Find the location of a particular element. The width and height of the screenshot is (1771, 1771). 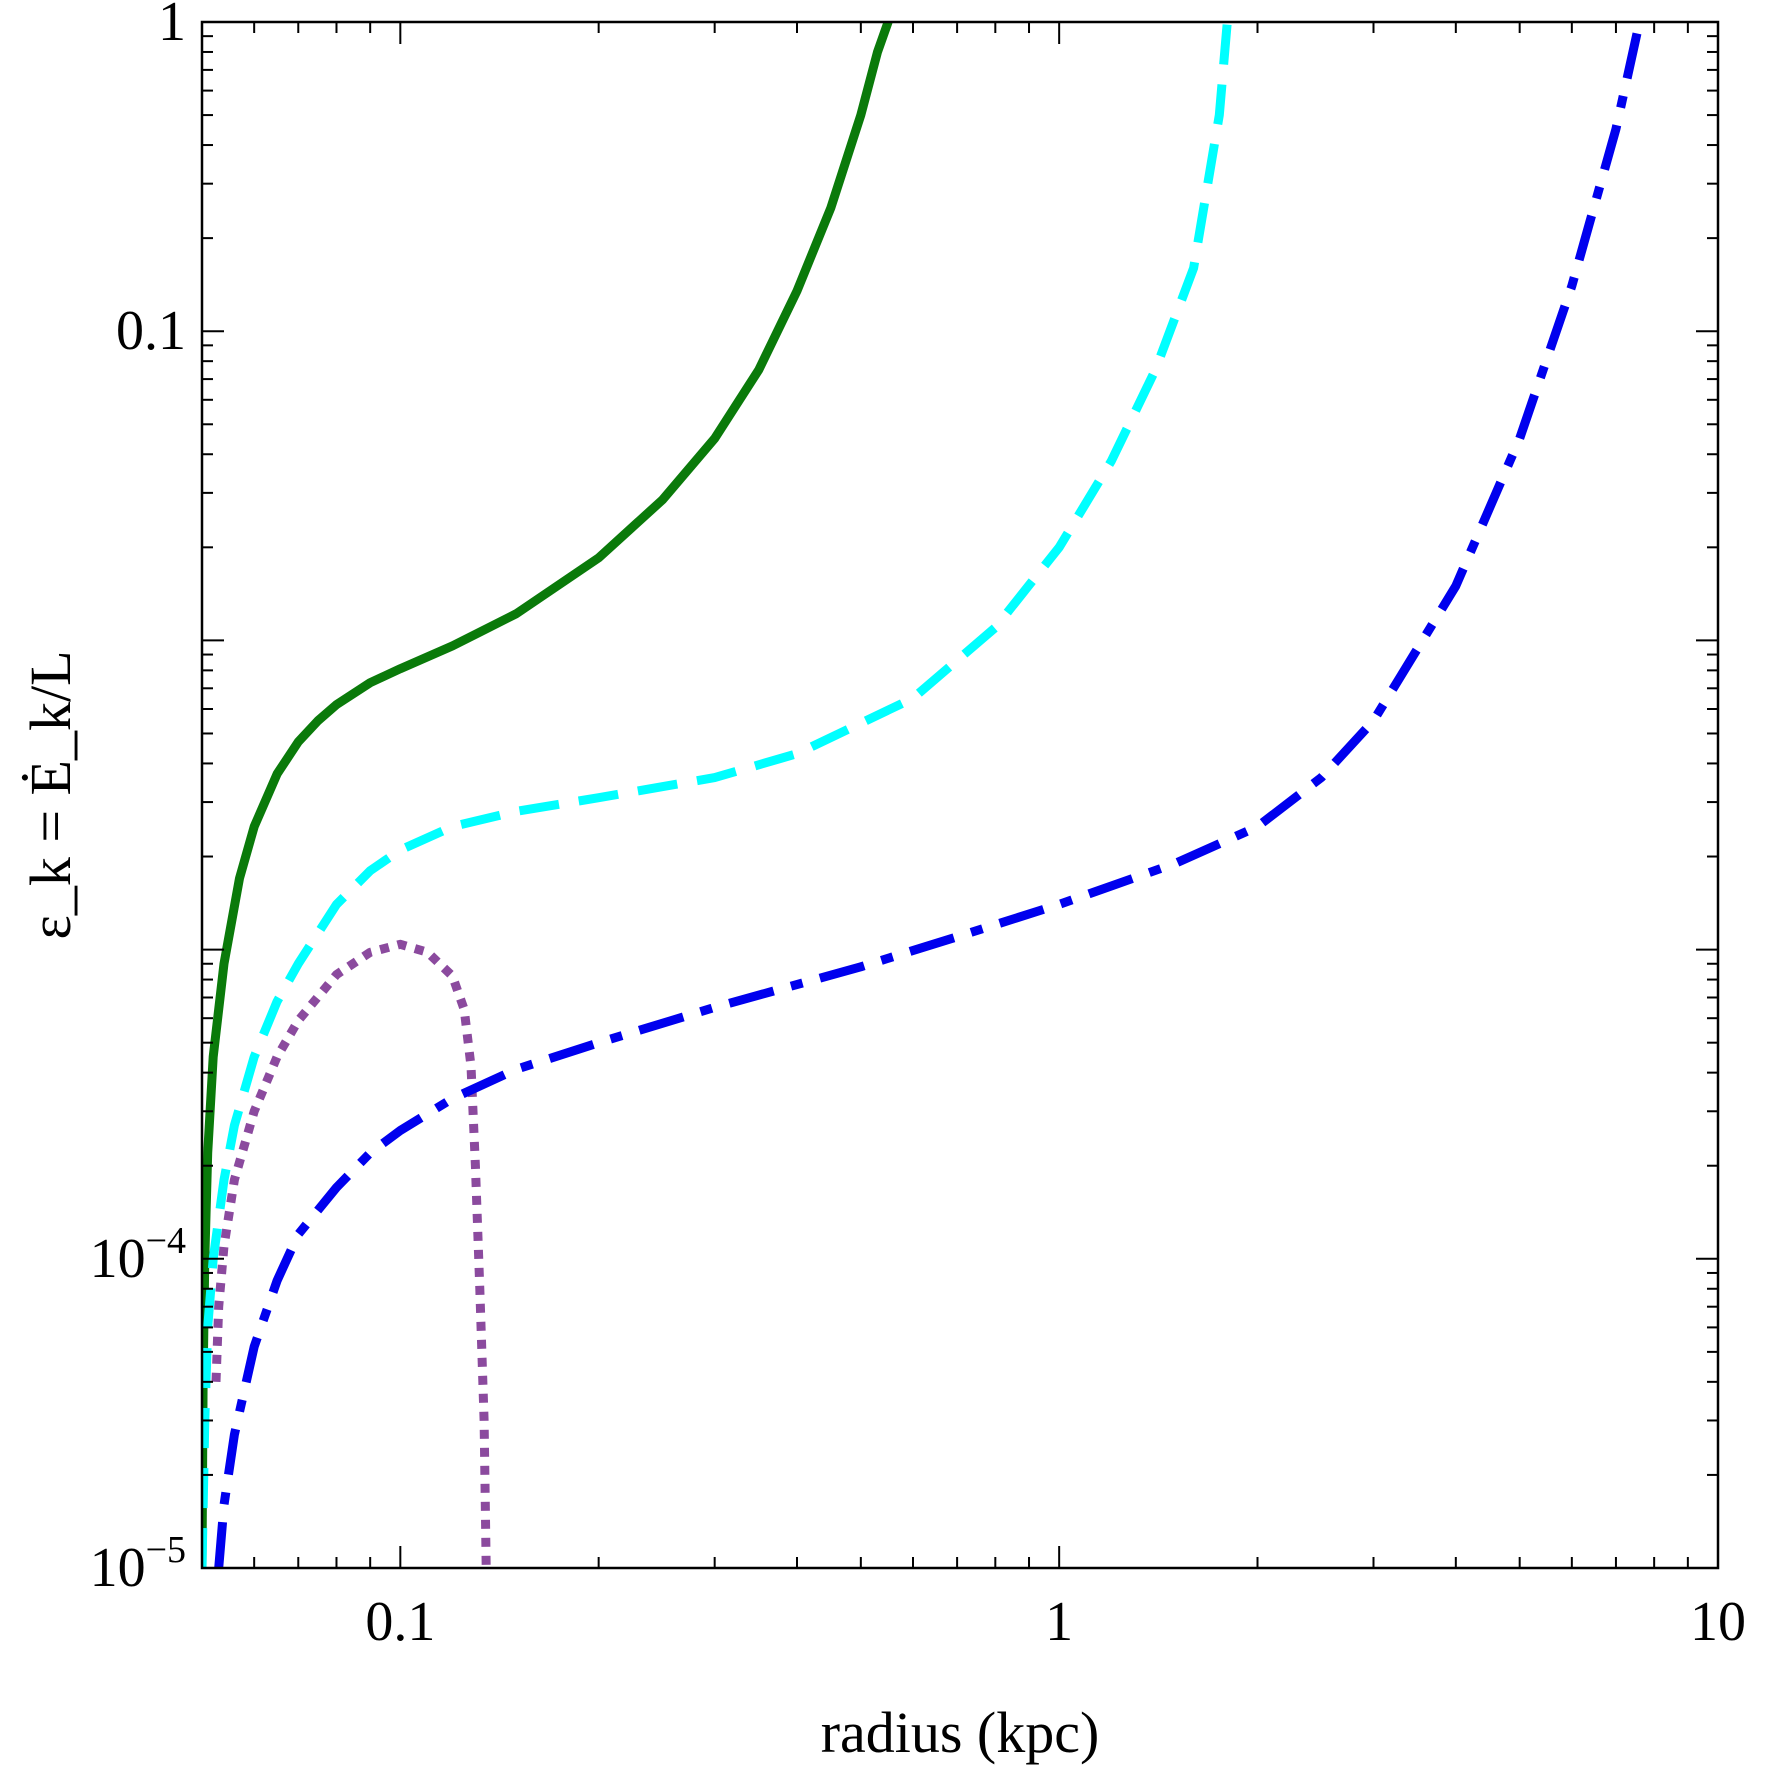

y-axis-label: ε_k = Ė_k/L is located at coordinates (50, 794).